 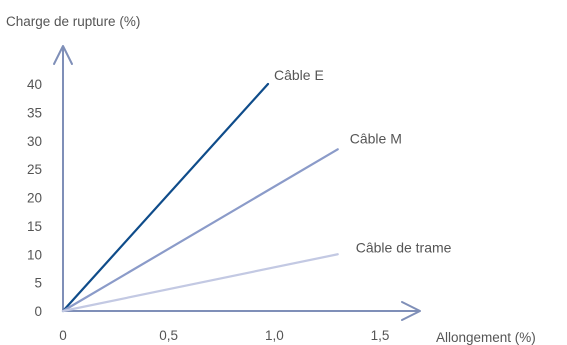 What do you see at coordinates (376, 138) in the screenshot?
I see `series-label: Câble M` at bounding box center [376, 138].